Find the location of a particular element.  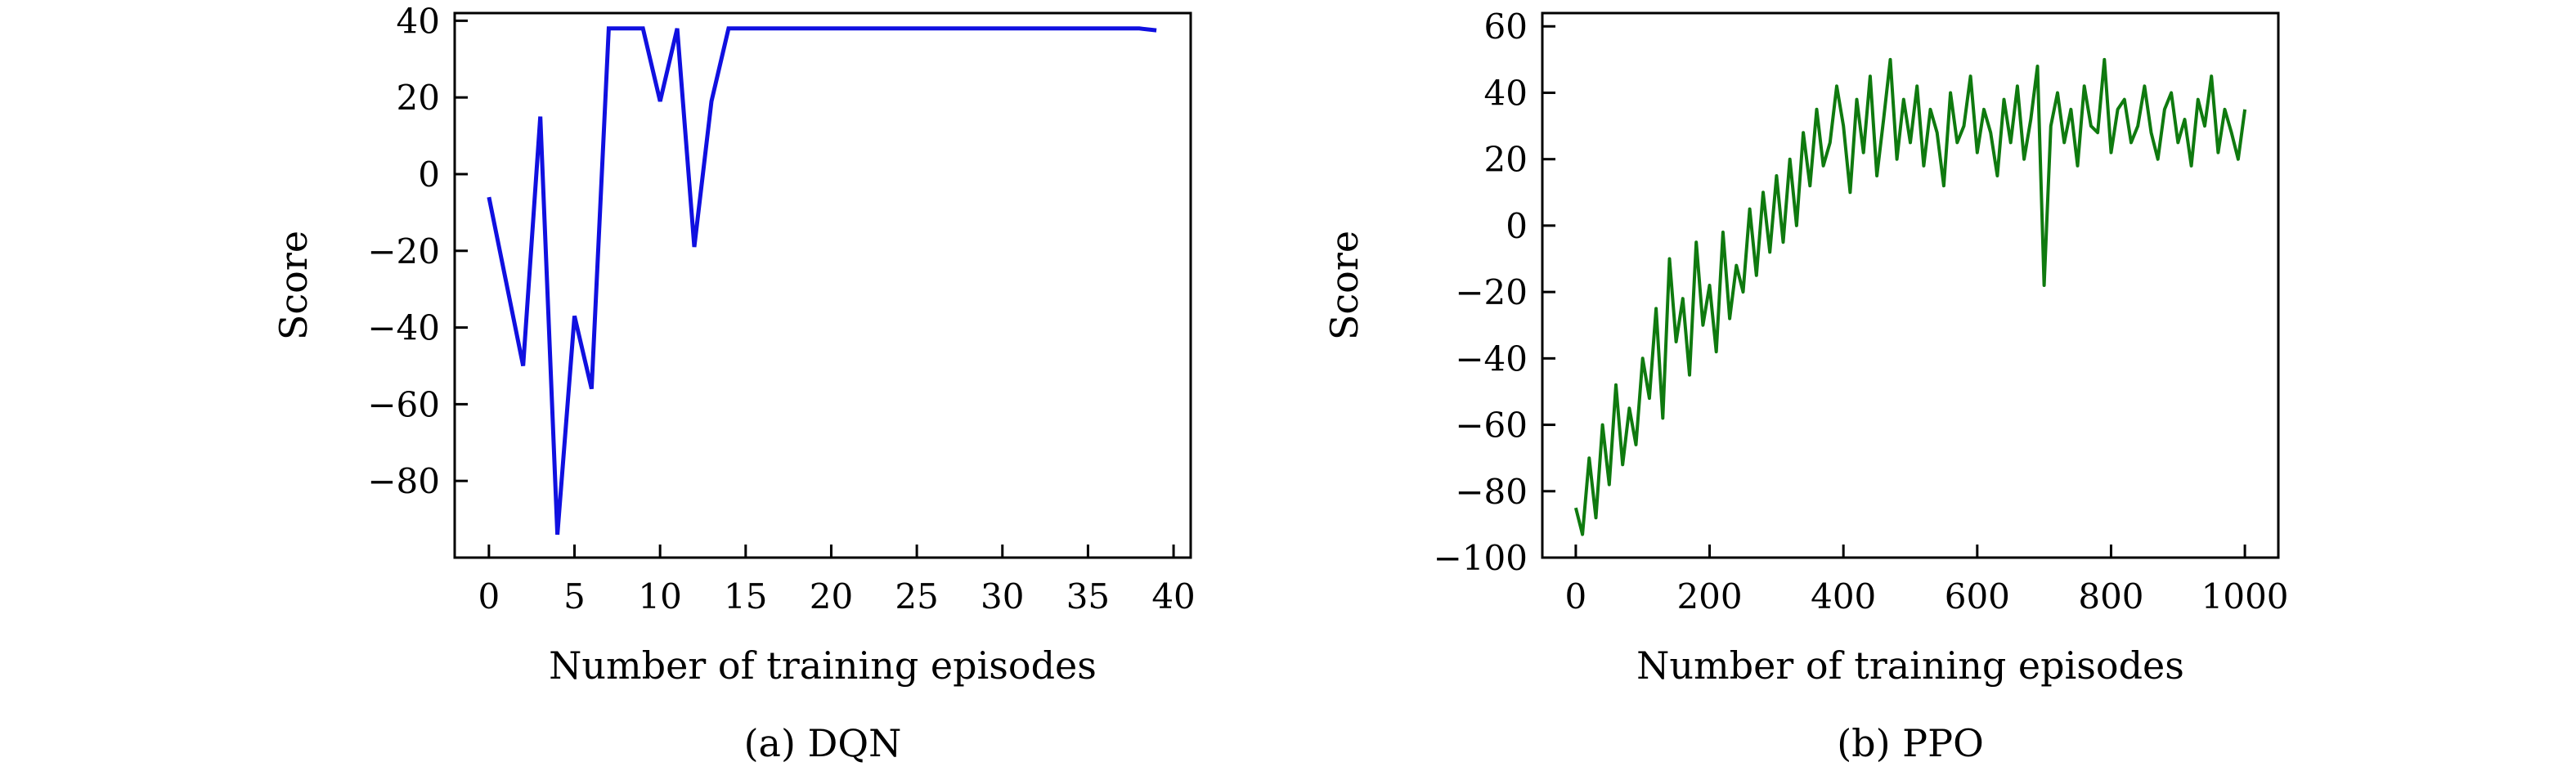

x-tick-label: 5 is located at coordinates (574, 596).